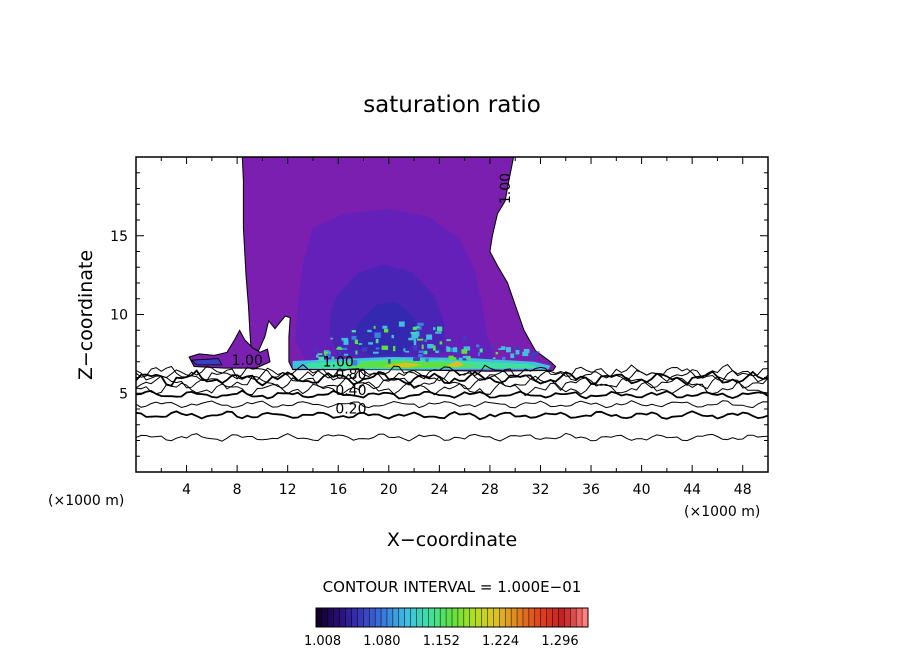 The height and width of the screenshot is (654, 904). I want to click on colorbar-tick-labels: 1.008 1.080 1.152 1.224 1.296, so click(441, 641).